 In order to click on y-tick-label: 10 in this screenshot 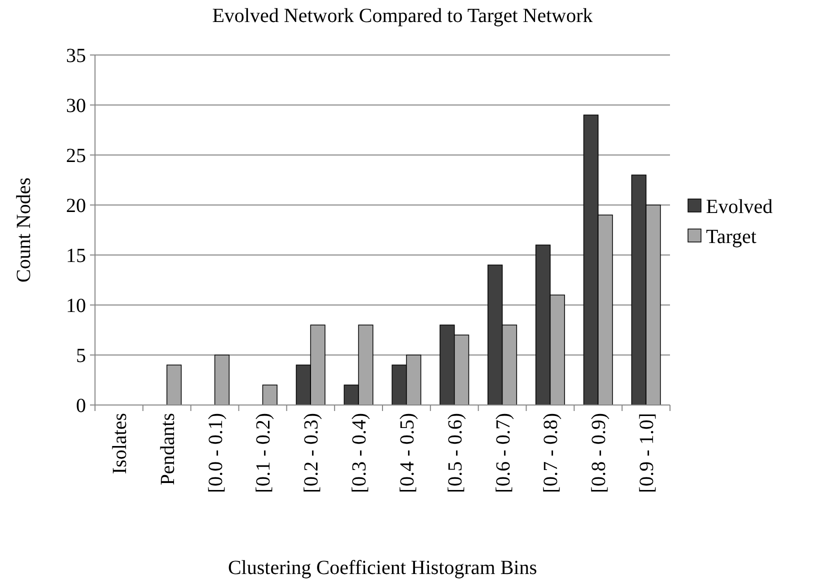, I will do `click(76, 306)`.